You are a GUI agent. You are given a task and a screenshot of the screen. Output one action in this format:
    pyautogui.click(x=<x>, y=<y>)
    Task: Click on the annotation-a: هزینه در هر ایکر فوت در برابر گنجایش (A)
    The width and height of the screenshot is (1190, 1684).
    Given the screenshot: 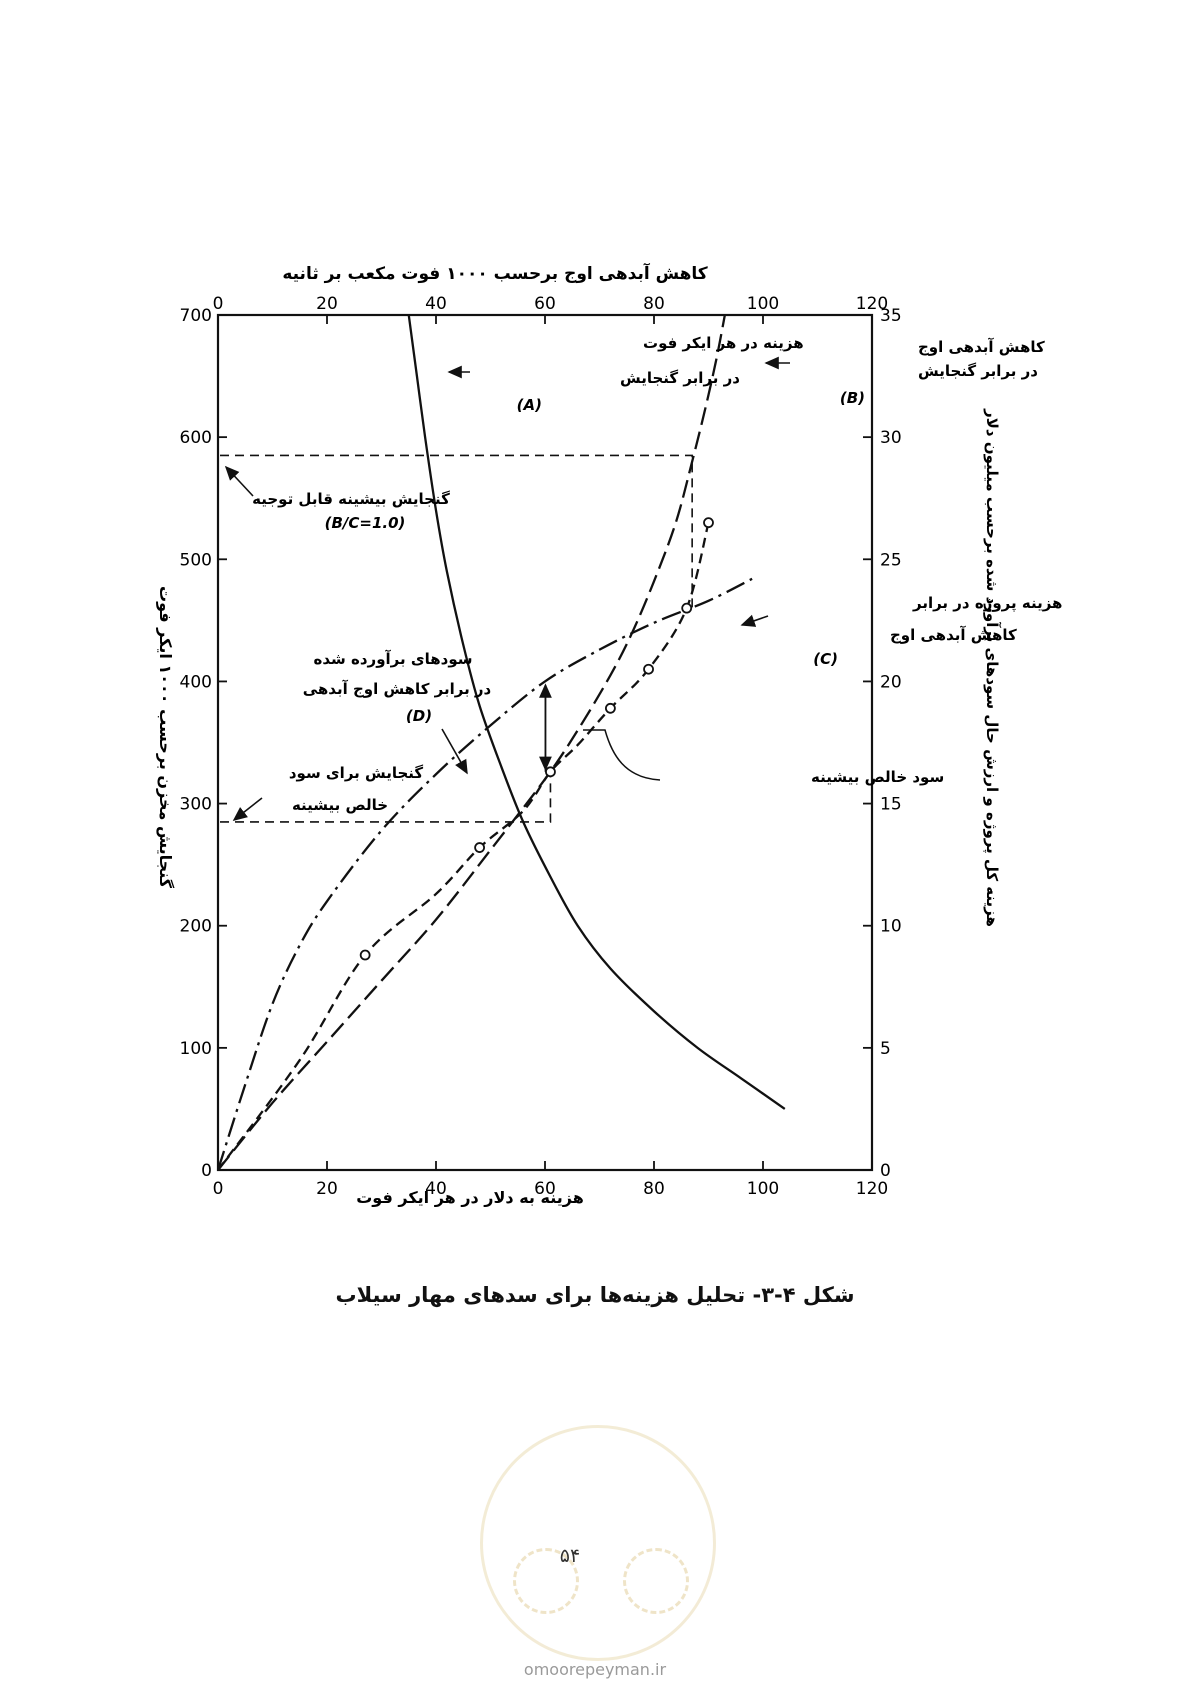 What is the action you would take?
    pyautogui.click(x=625, y=374)
    